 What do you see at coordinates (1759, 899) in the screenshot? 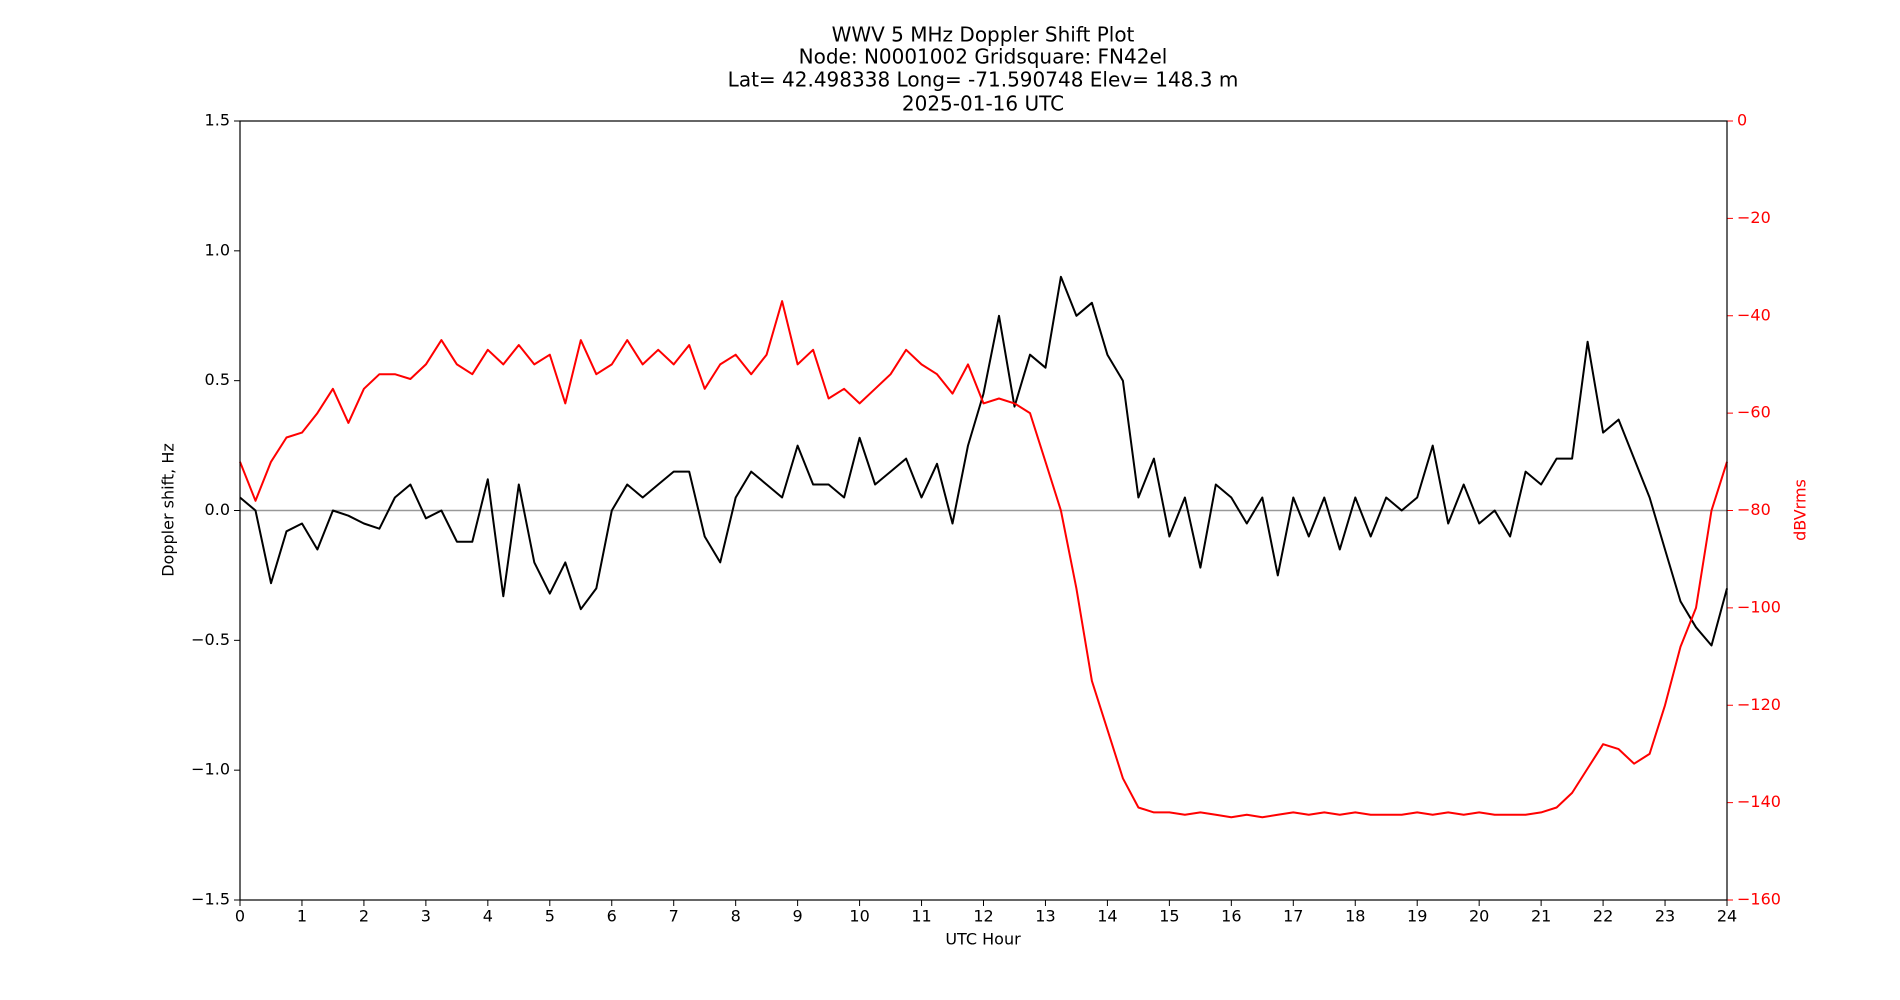
I see `y2-tick-label: −160` at bounding box center [1759, 899].